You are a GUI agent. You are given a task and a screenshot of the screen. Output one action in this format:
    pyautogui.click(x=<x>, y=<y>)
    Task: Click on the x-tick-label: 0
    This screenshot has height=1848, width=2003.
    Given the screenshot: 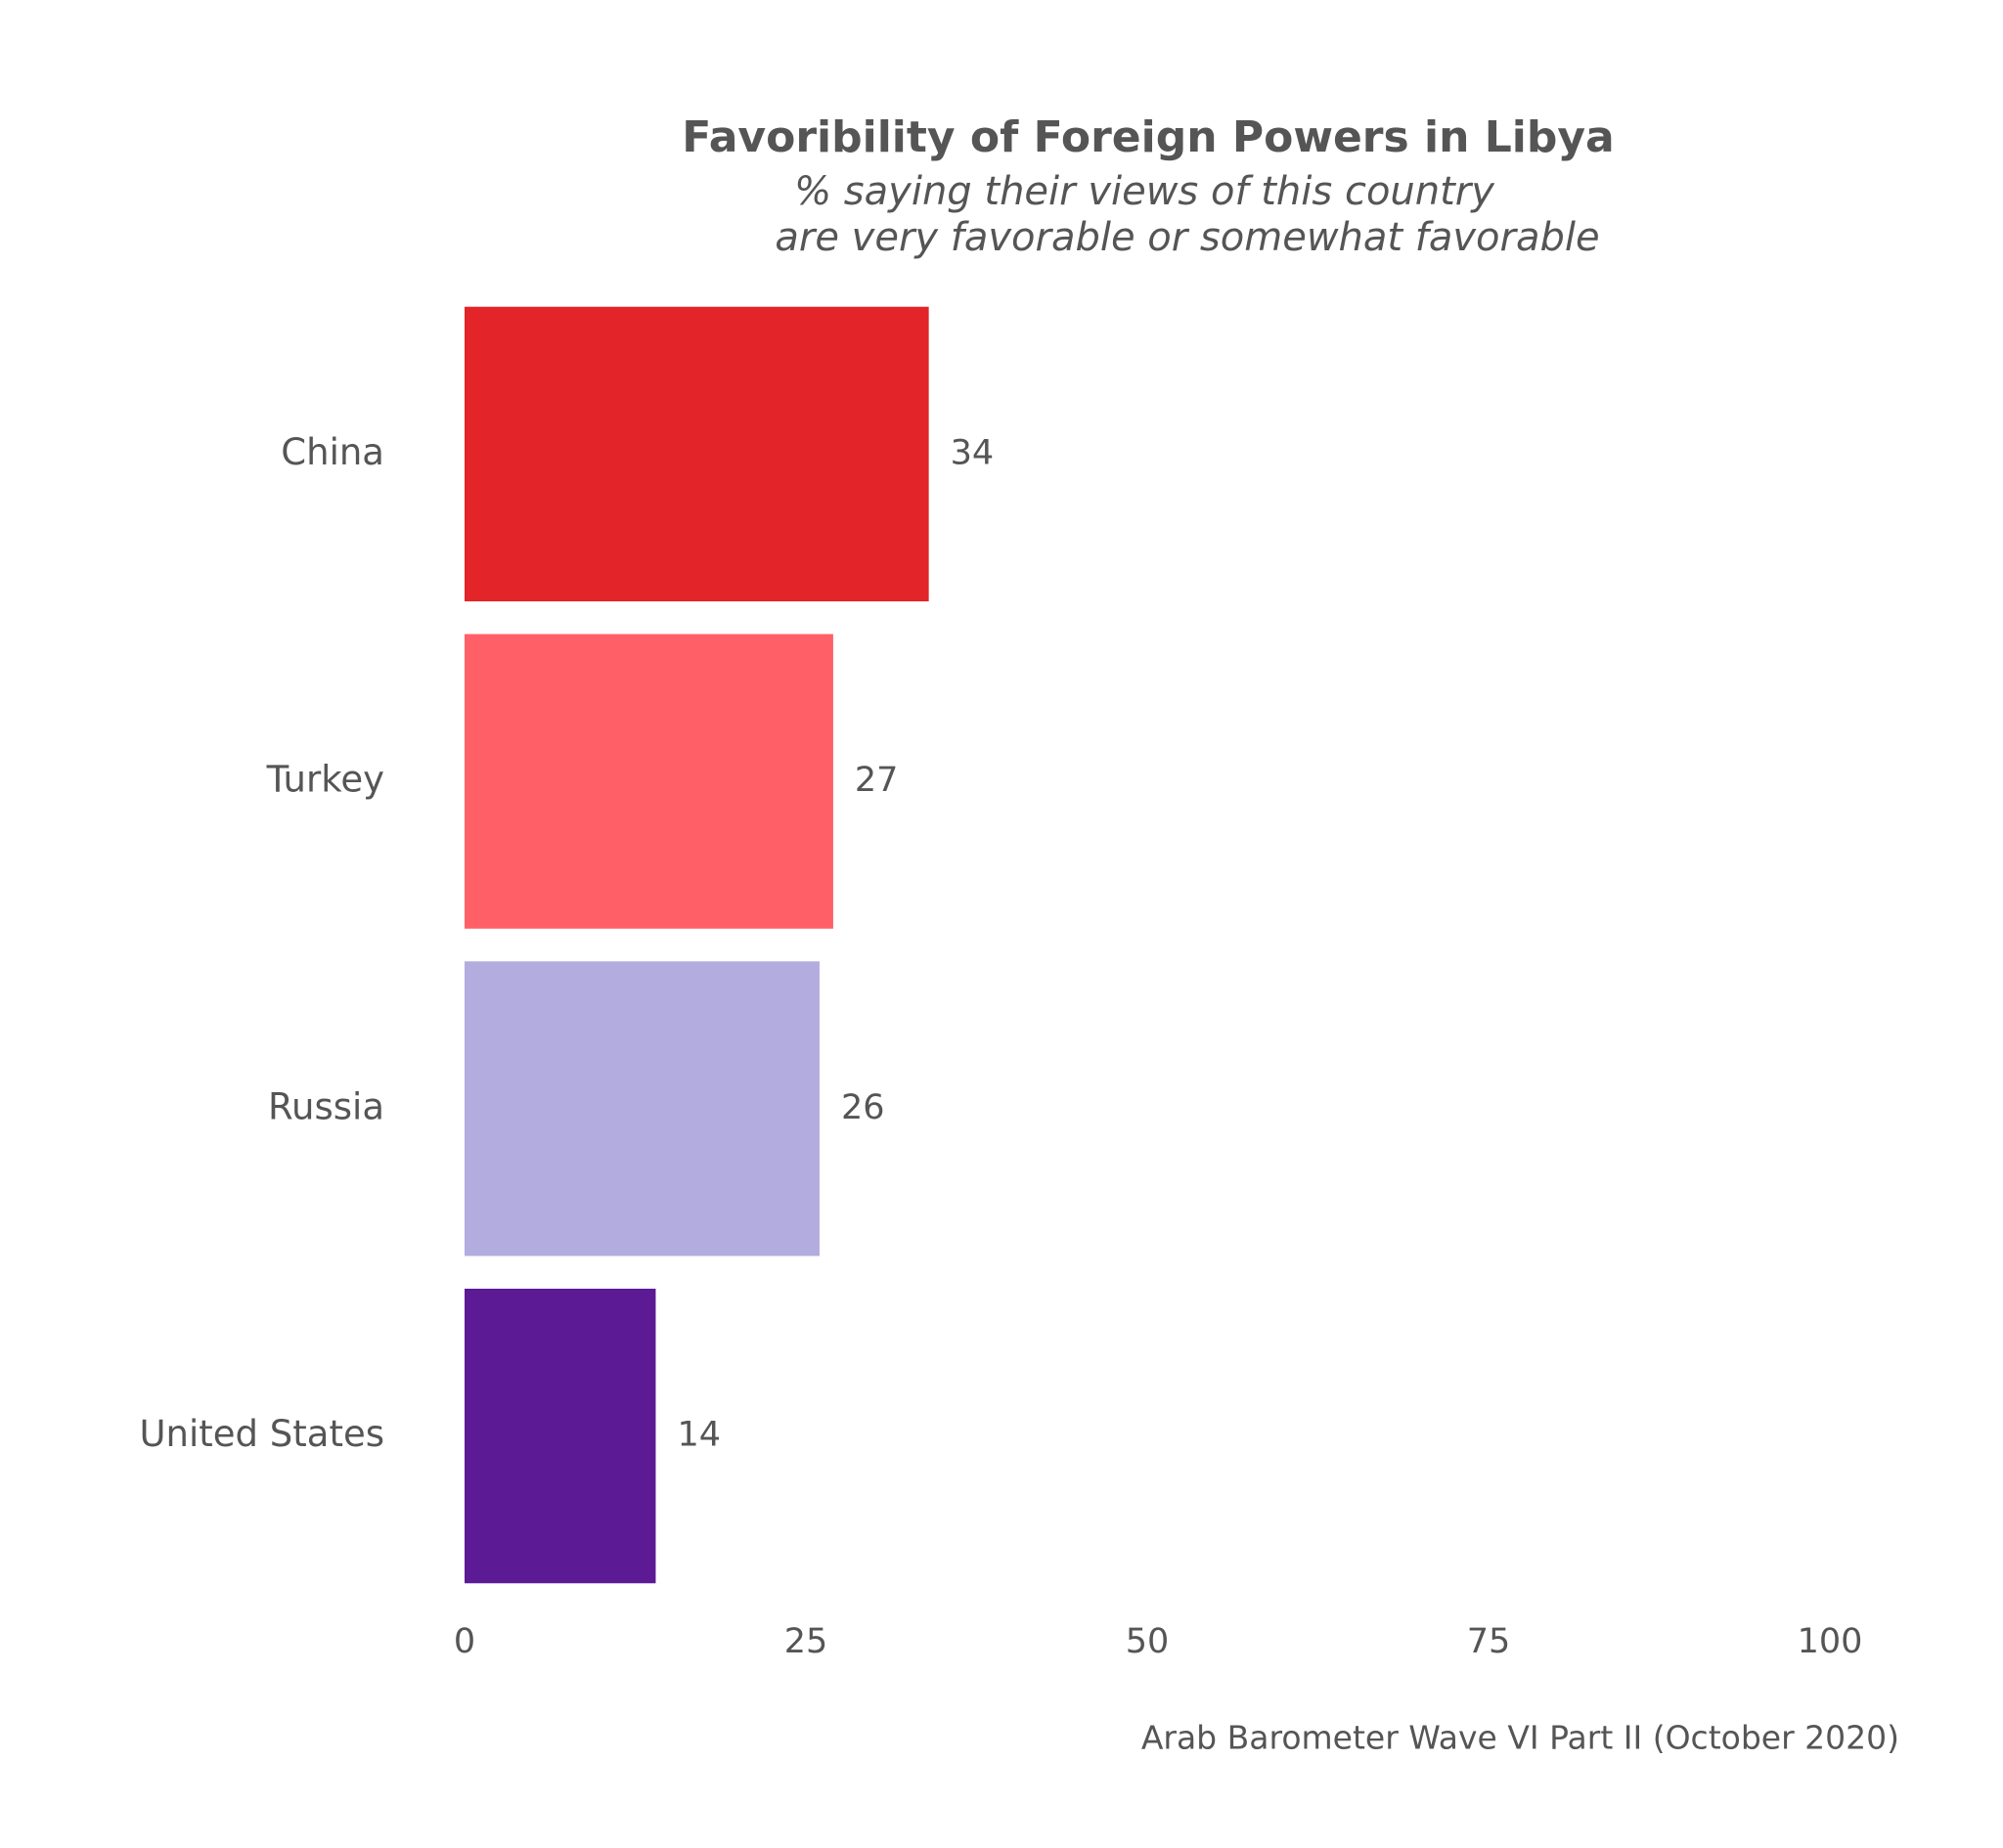 What is the action you would take?
    pyautogui.click(x=464, y=1641)
    